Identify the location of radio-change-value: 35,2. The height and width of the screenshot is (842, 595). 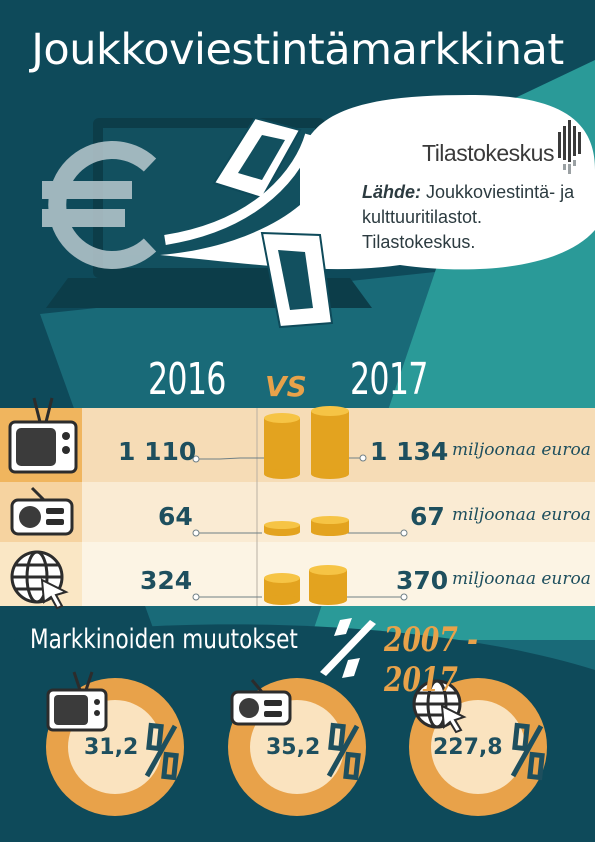
(293, 747).